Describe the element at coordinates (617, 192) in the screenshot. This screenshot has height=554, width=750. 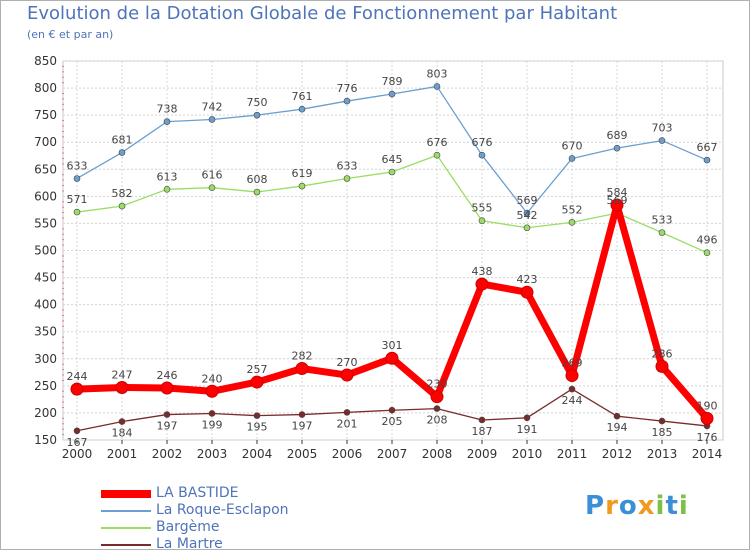
I see `data-label: 584` at that location.